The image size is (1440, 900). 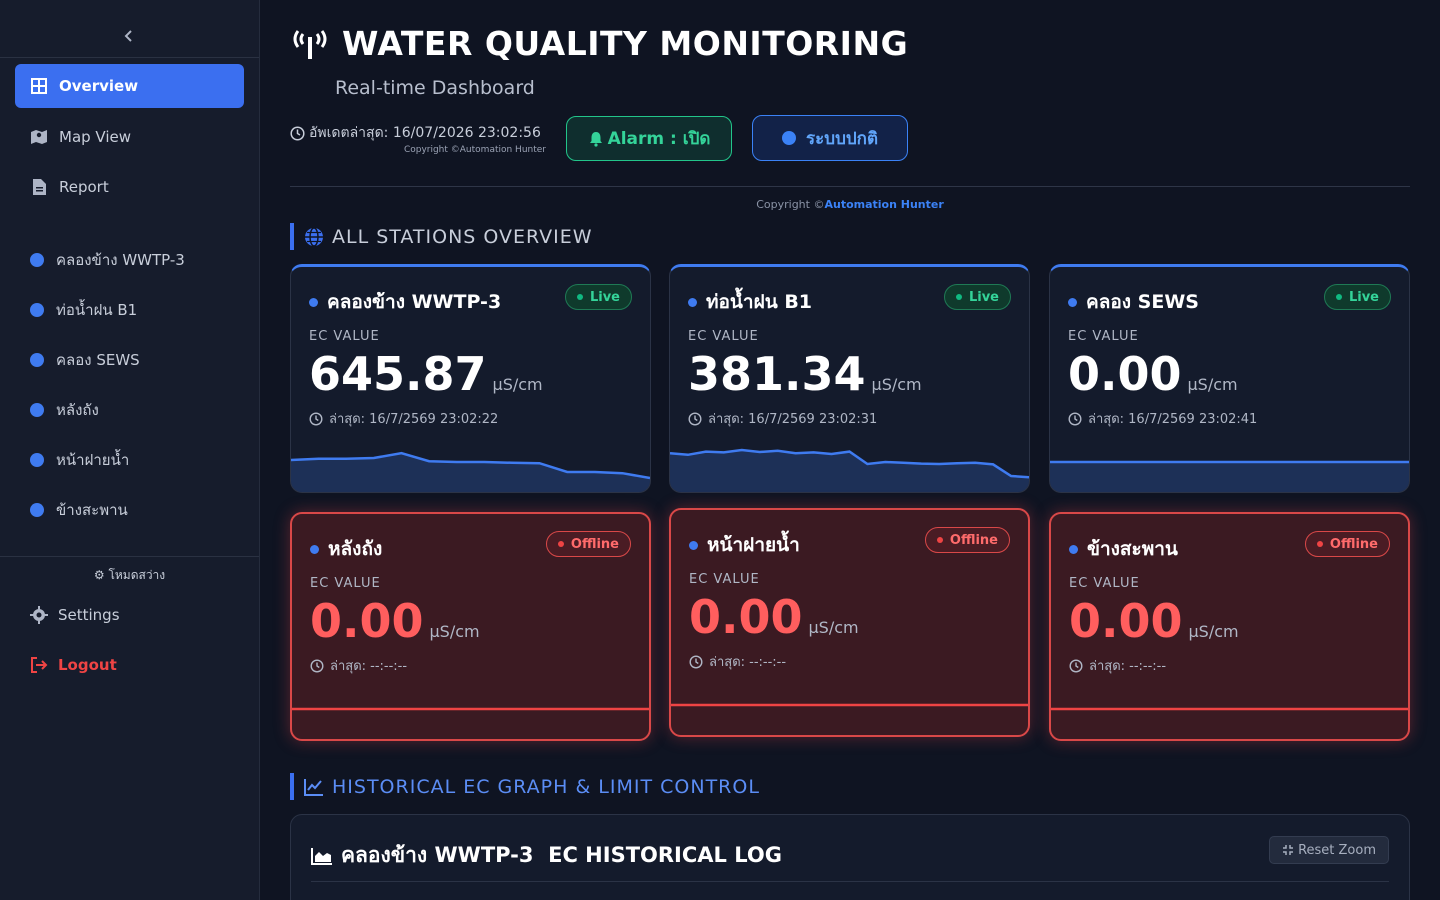 What do you see at coordinates (425, 133) in the screenshot?
I see `last-update-text: อัพเดตล่าสุด: 16/07/2026 23:02:56` at bounding box center [425, 133].